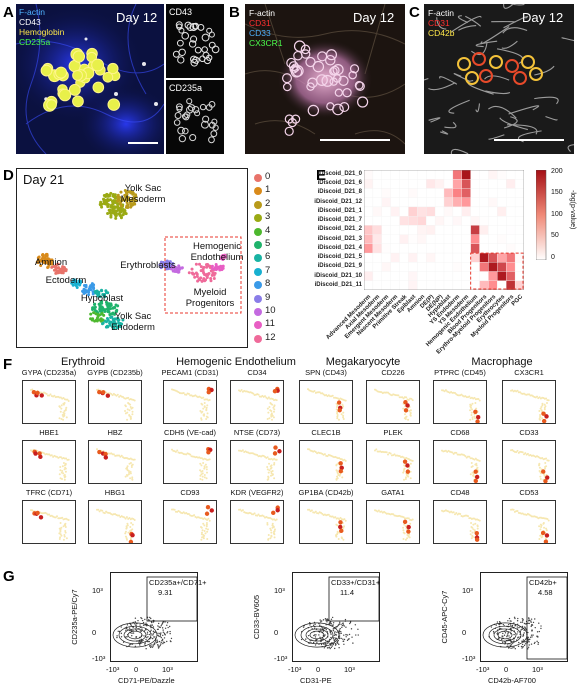 Image resolution: width=578 pixels, height=699 pixels. I want to click on umap-legend-label: 6, so click(268, 257).